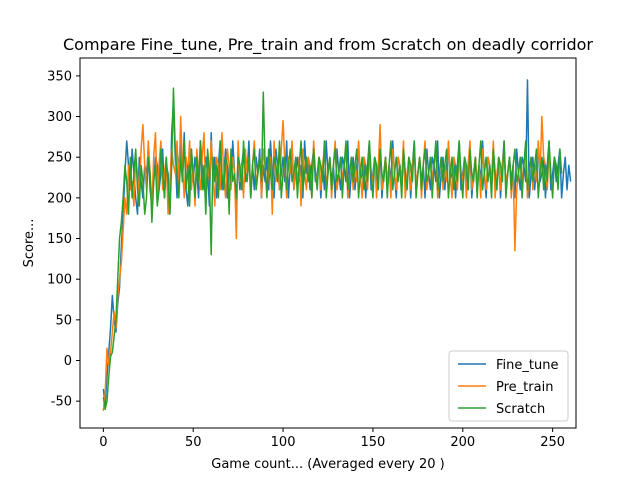 This screenshot has height=485, width=640. I want to click on y-tick-label: 350, so click(59, 76).